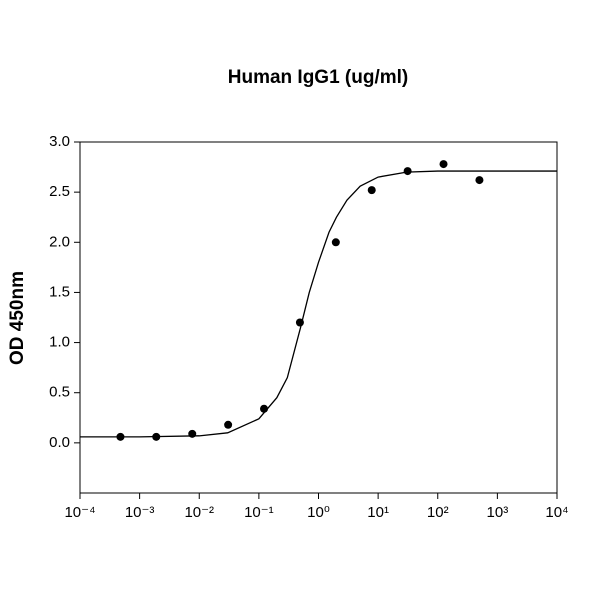  Describe the element at coordinates (17, 318) in the screenshot. I see `y-axis-label: OD 450nm` at that location.